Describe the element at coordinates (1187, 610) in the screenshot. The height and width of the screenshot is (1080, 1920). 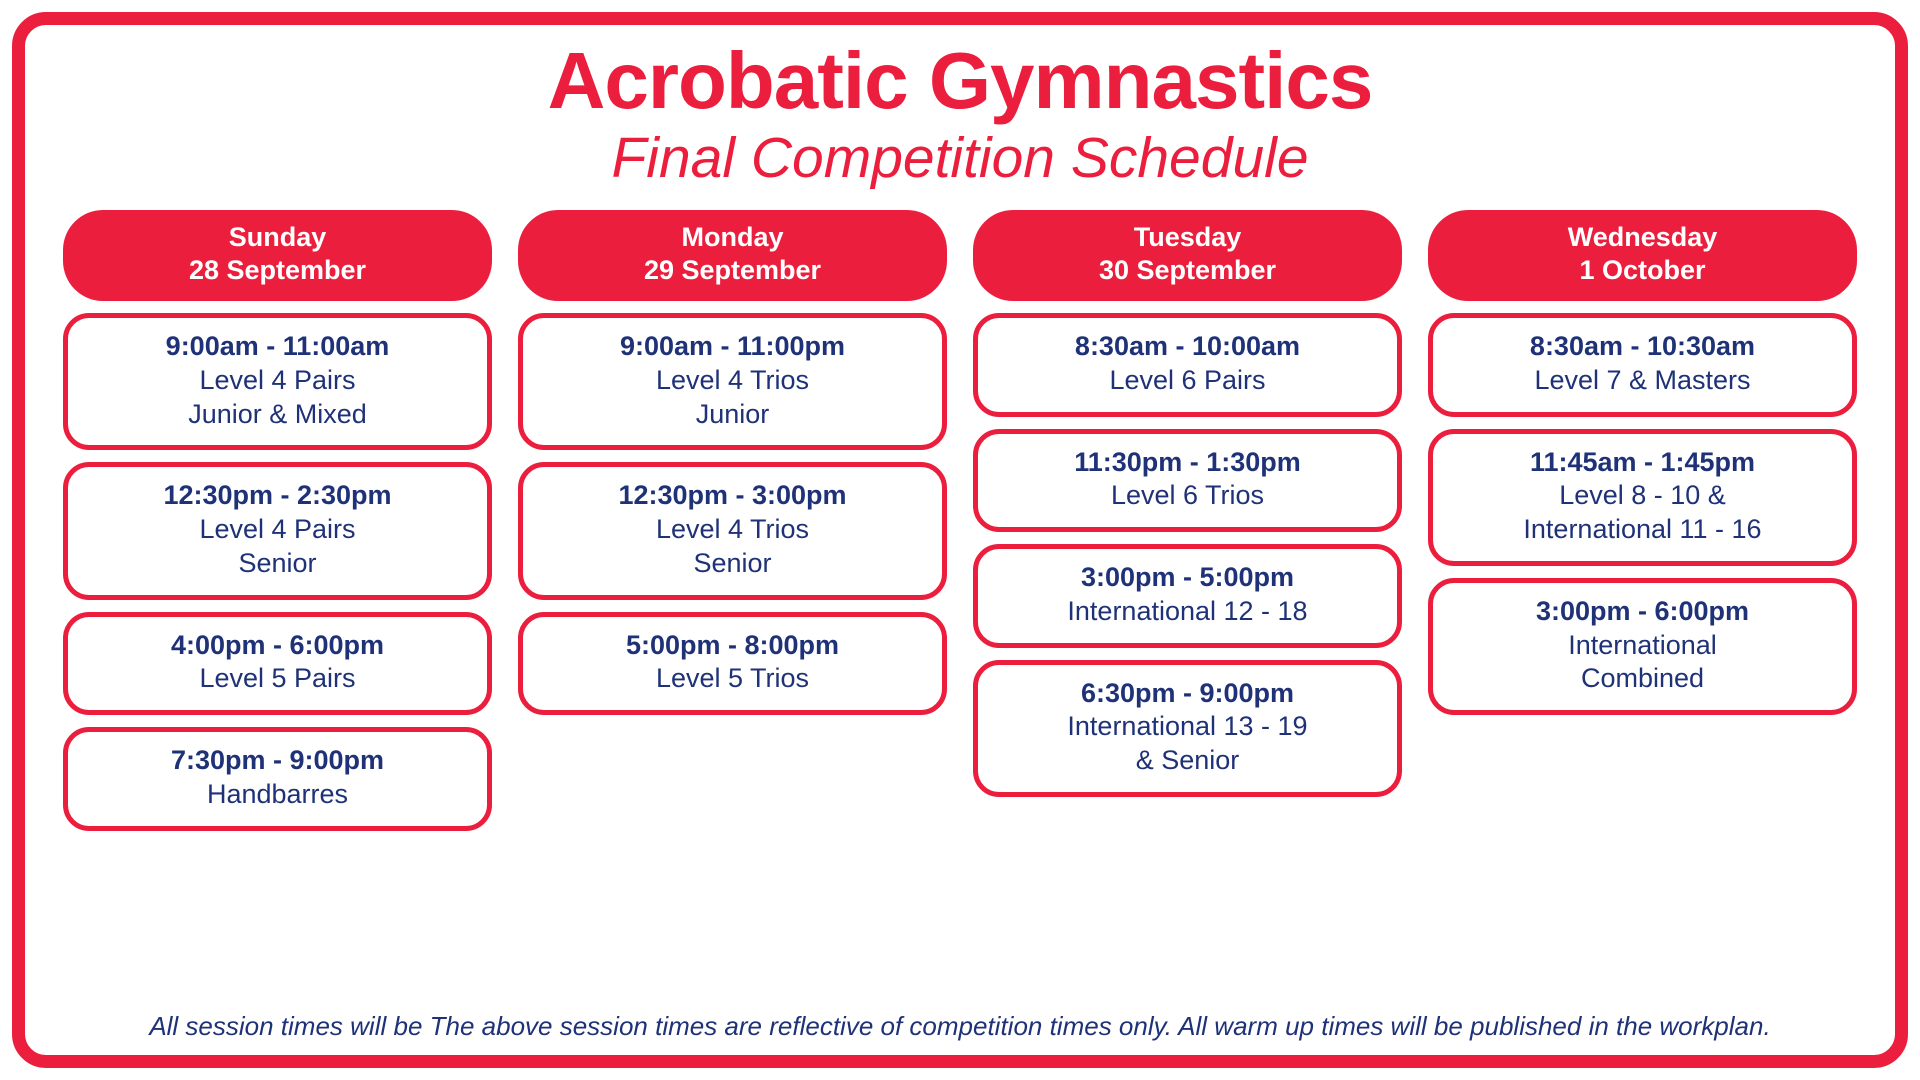
I see `session-description: International 12 - 18` at that location.